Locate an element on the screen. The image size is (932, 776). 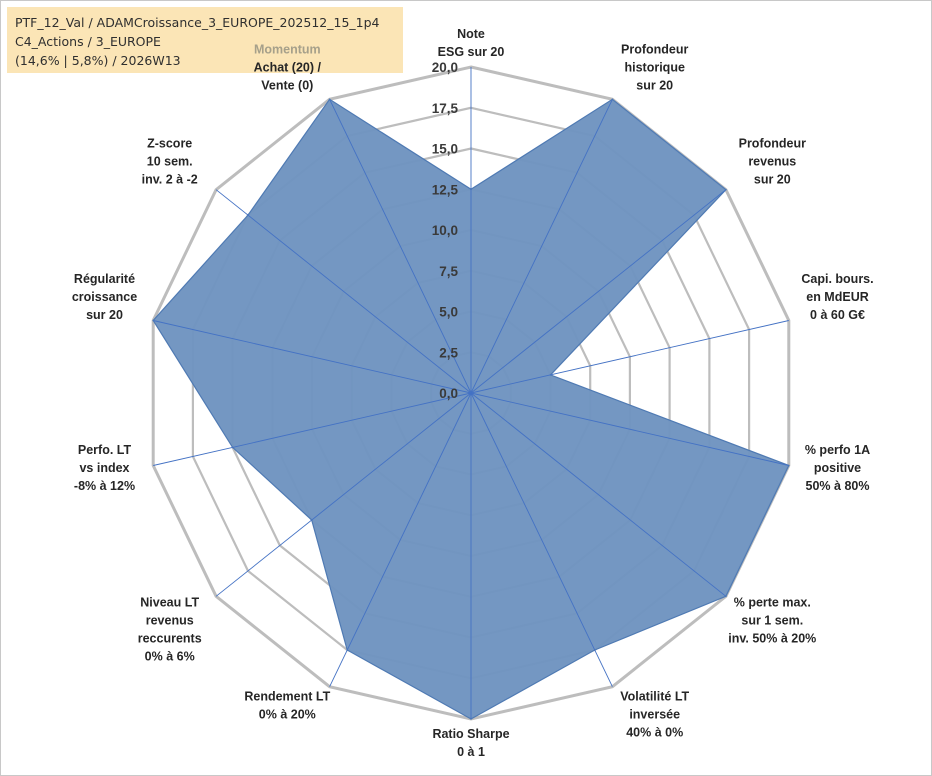
axis-label-10-line-1: vs index is located at coordinates (104, 468).